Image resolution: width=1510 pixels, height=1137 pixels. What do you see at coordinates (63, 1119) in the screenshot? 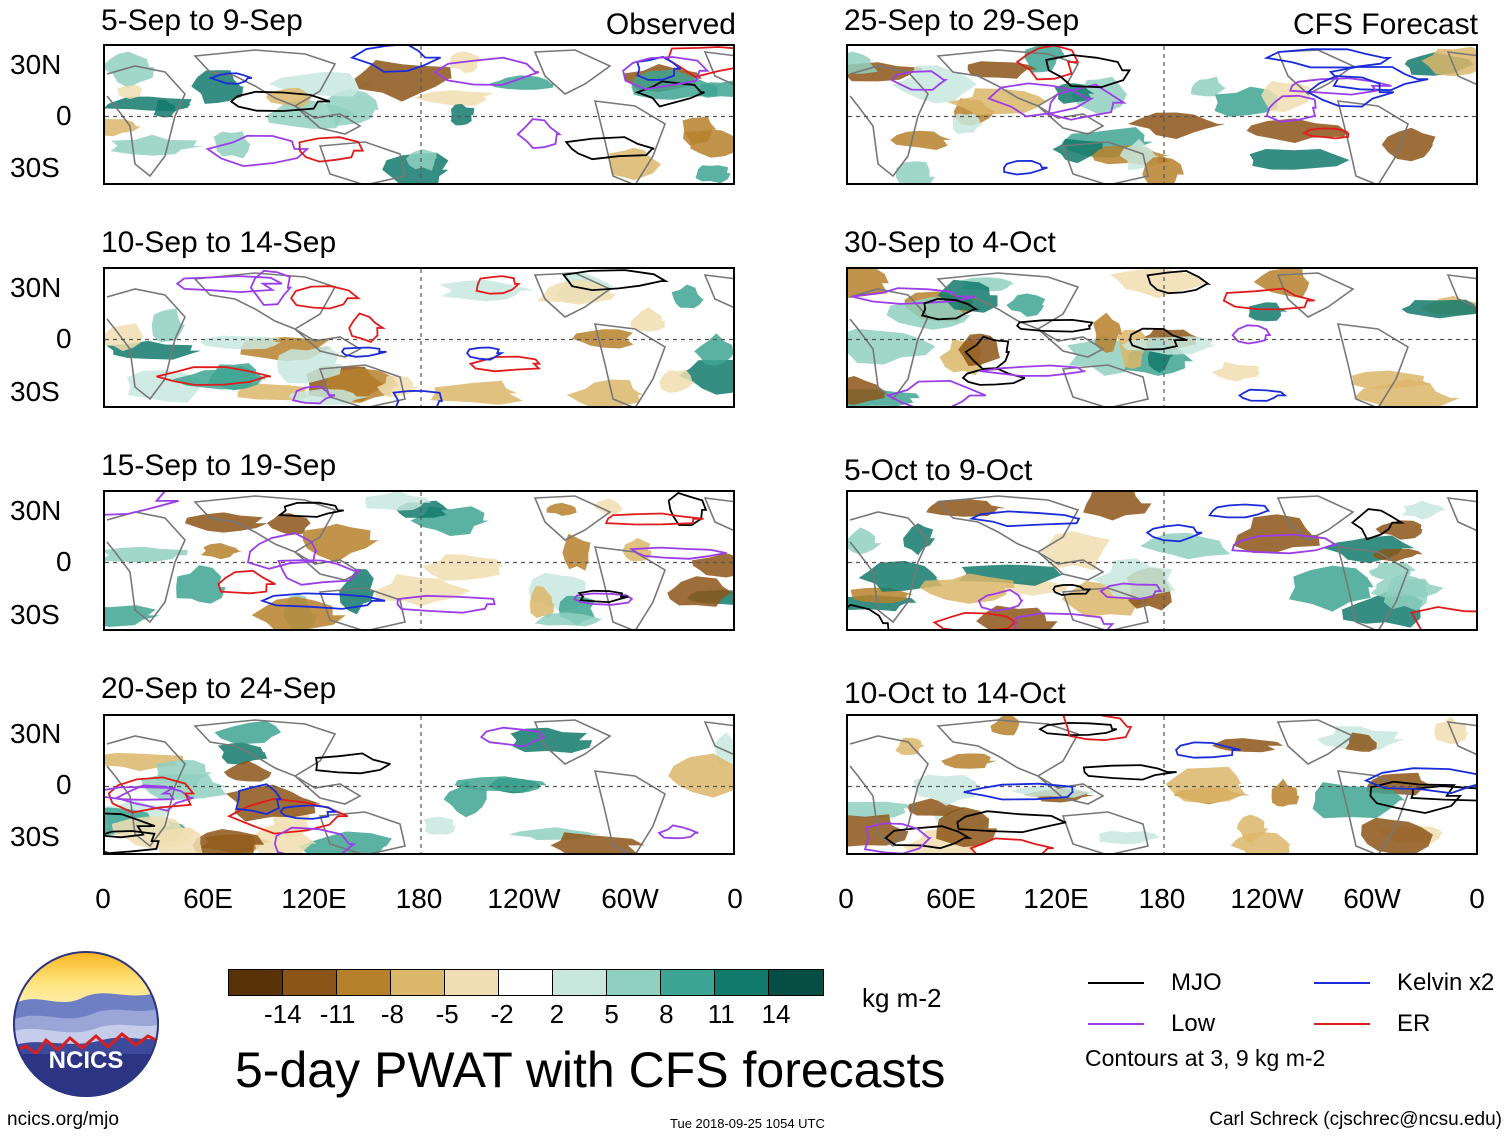
I see `footer-url: ncics.org/mjo` at bounding box center [63, 1119].